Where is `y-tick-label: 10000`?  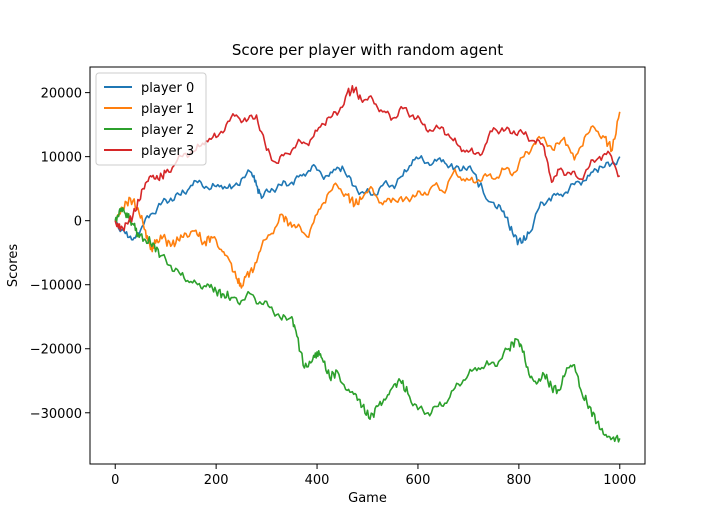
y-tick-label: 10000 is located at coordinates (61, 158).